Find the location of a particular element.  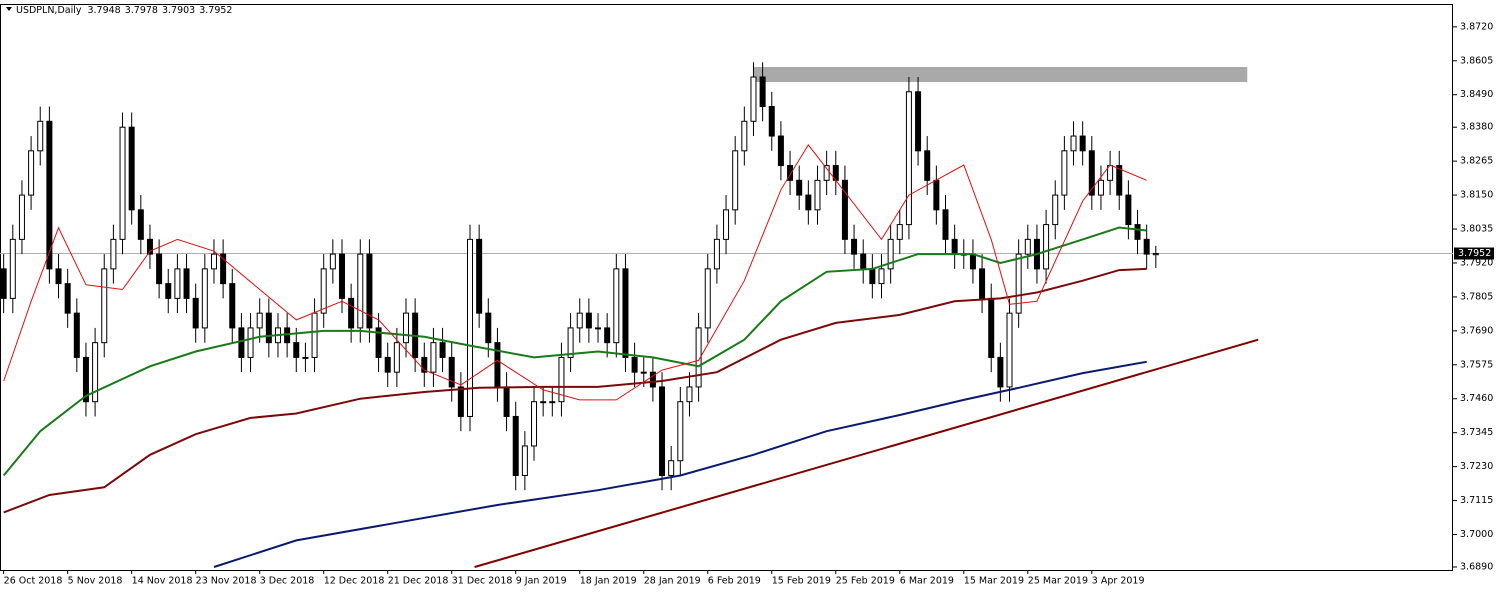

x-tick-label: 25 Mar 2019 is located at coordinates (1058, 581).